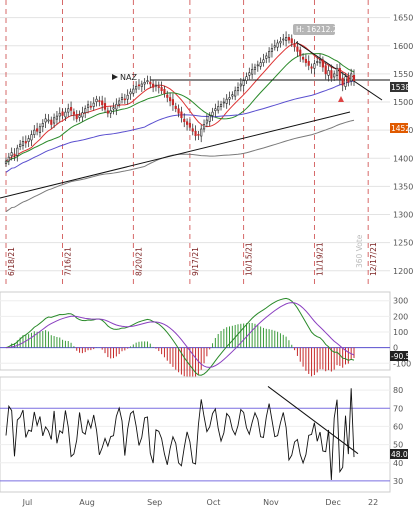  I want to click on last-price-text: 1538, so click(400, 87).